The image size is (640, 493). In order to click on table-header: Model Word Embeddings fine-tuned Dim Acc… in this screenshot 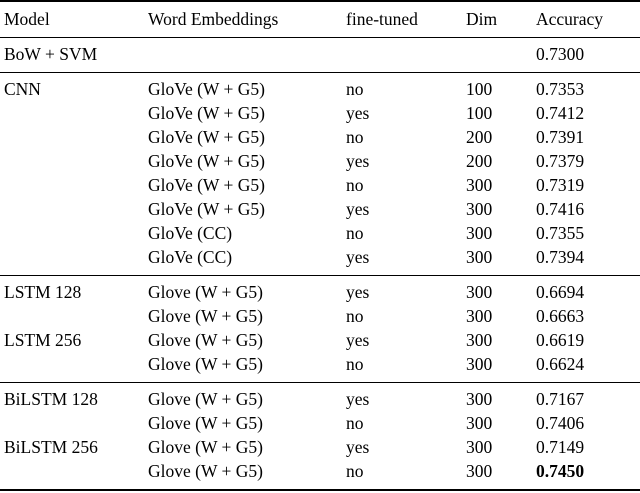, I will do `click(320, 19)`.